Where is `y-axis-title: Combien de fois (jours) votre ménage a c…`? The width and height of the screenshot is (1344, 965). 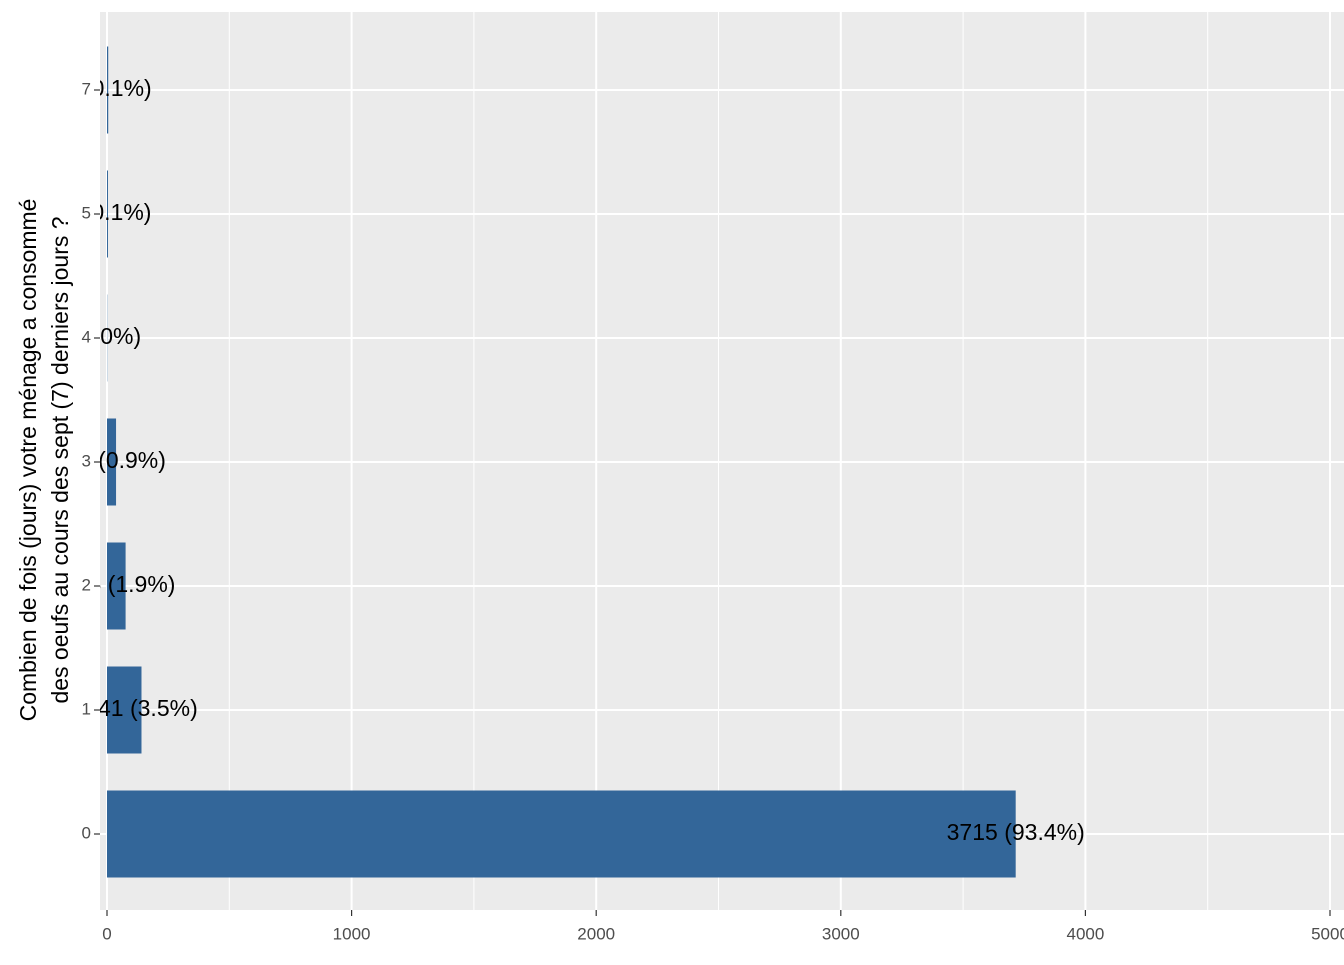 y-axis-title: Combien de fois (jours) votre ménage a c… is located at coordinates (28, 460).